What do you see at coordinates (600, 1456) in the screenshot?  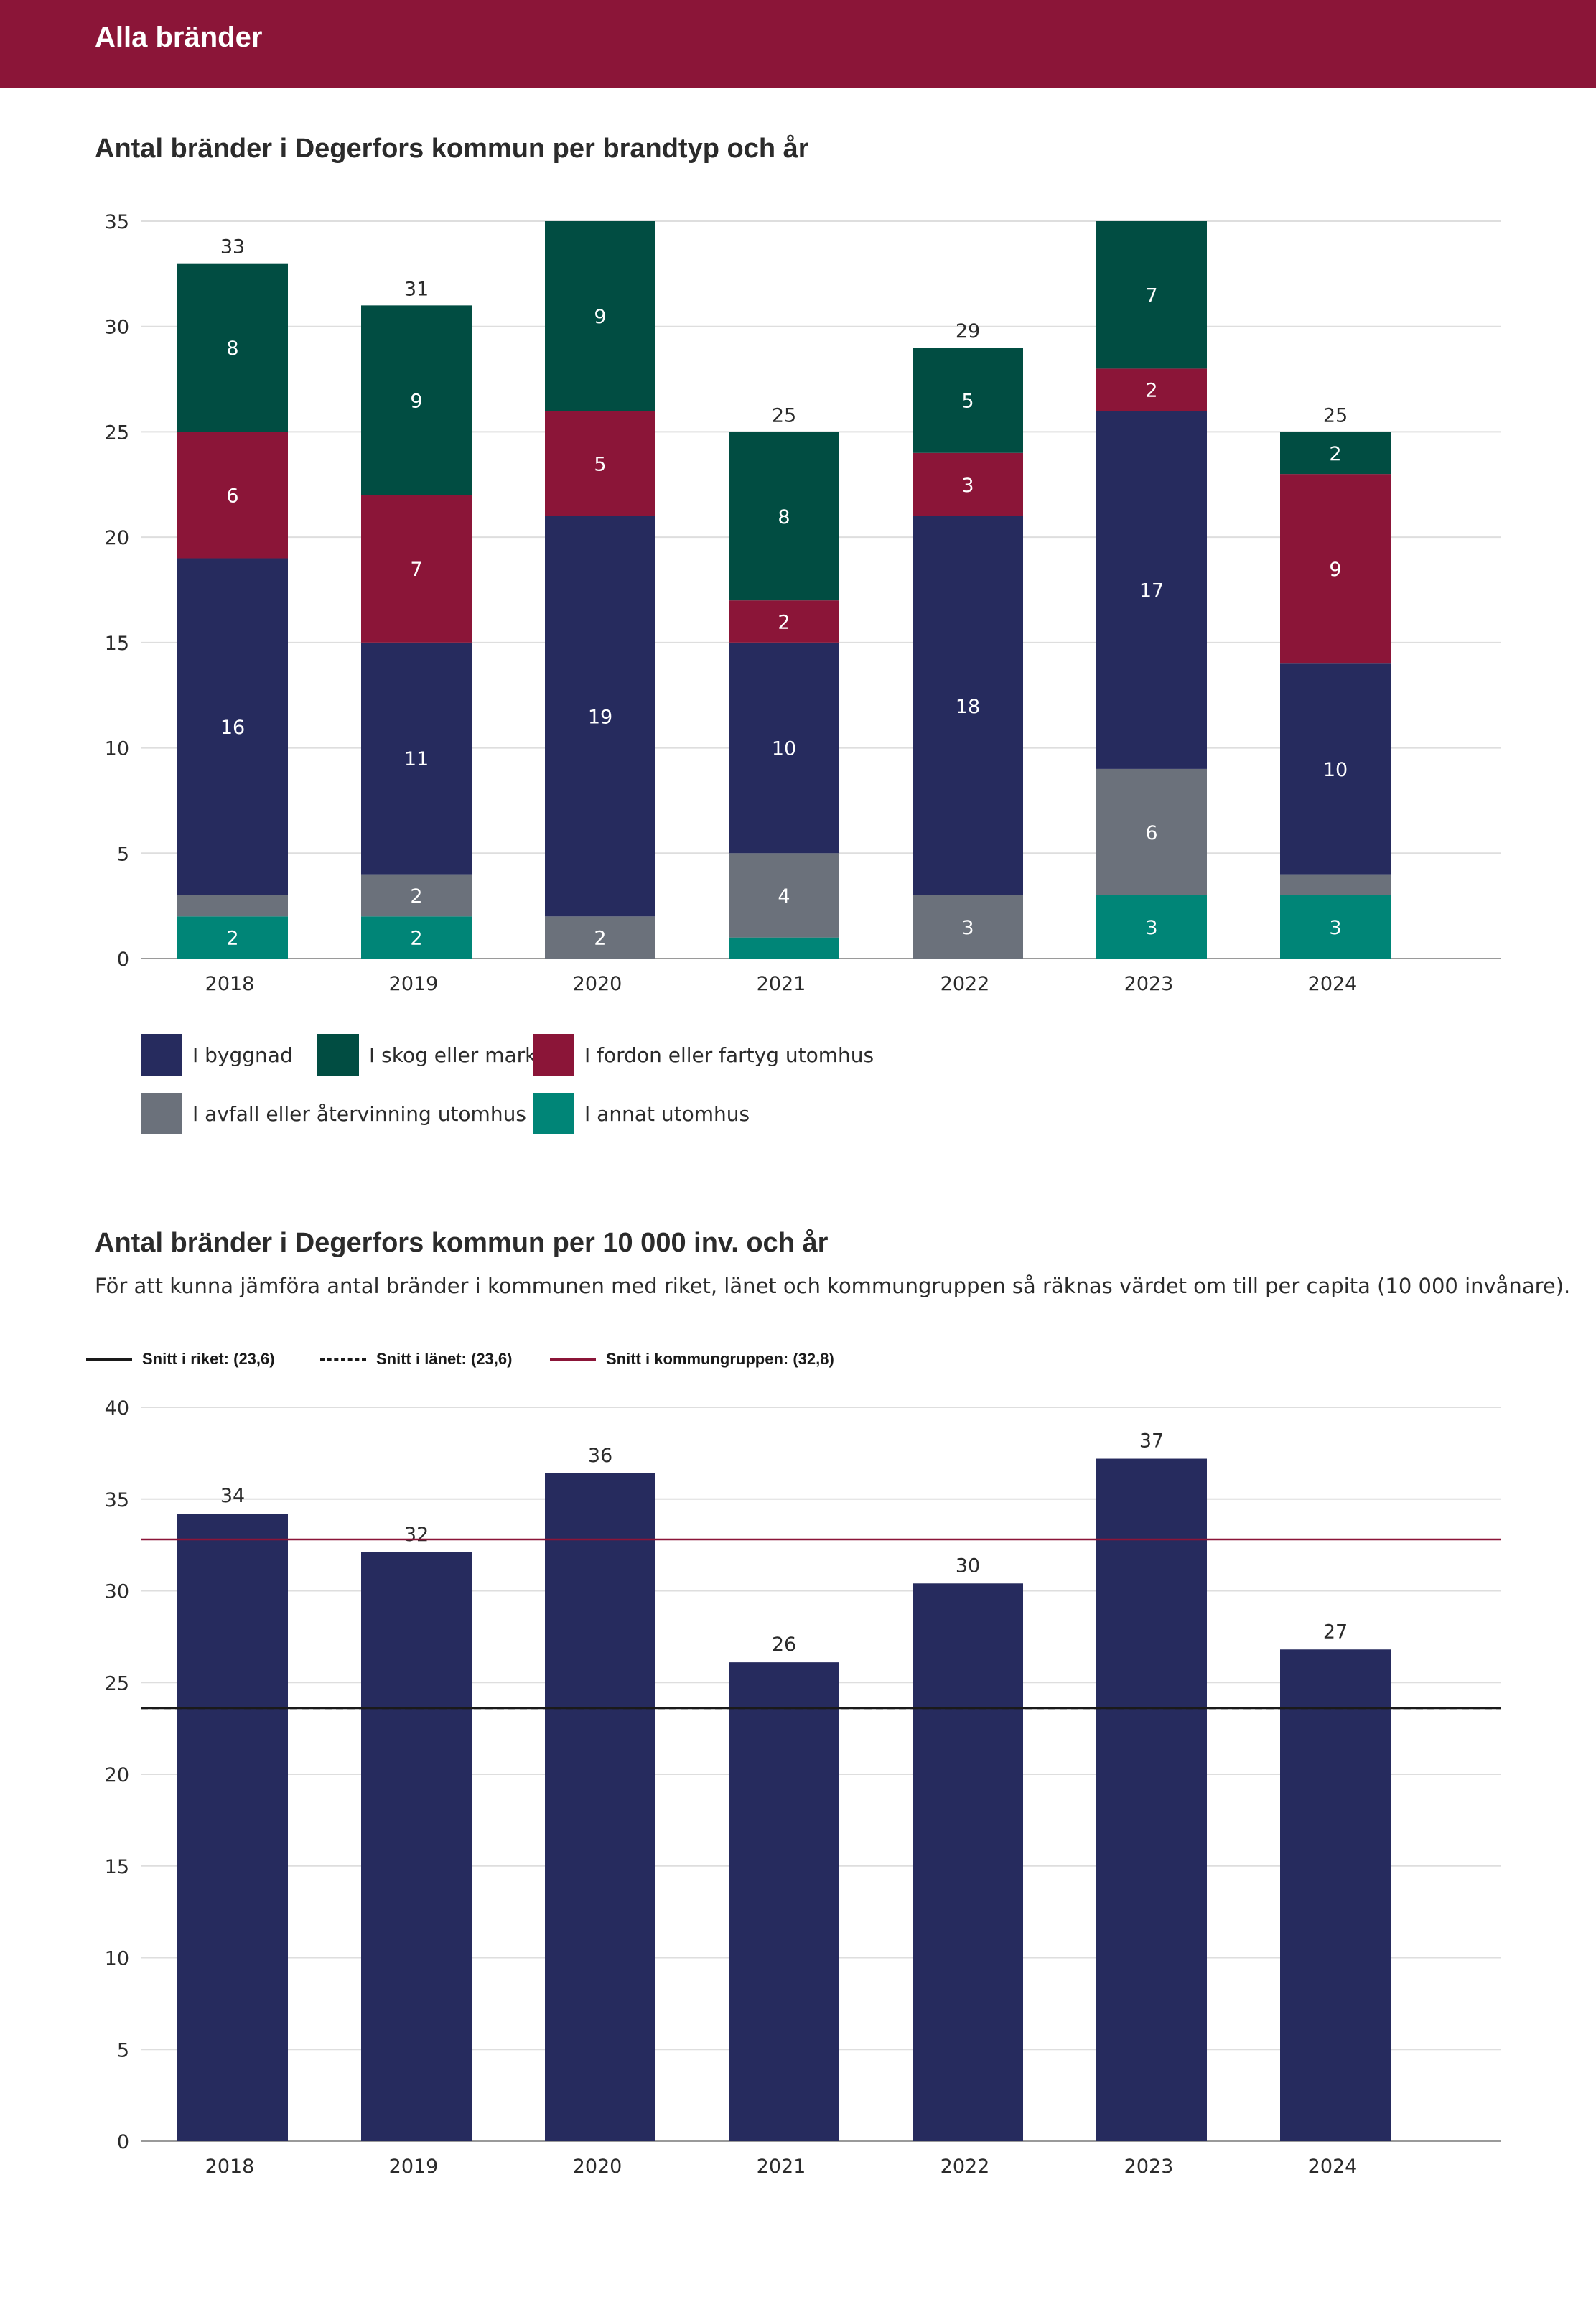 I see `bar-value-label: 36` at bounding box center [600, 1456].